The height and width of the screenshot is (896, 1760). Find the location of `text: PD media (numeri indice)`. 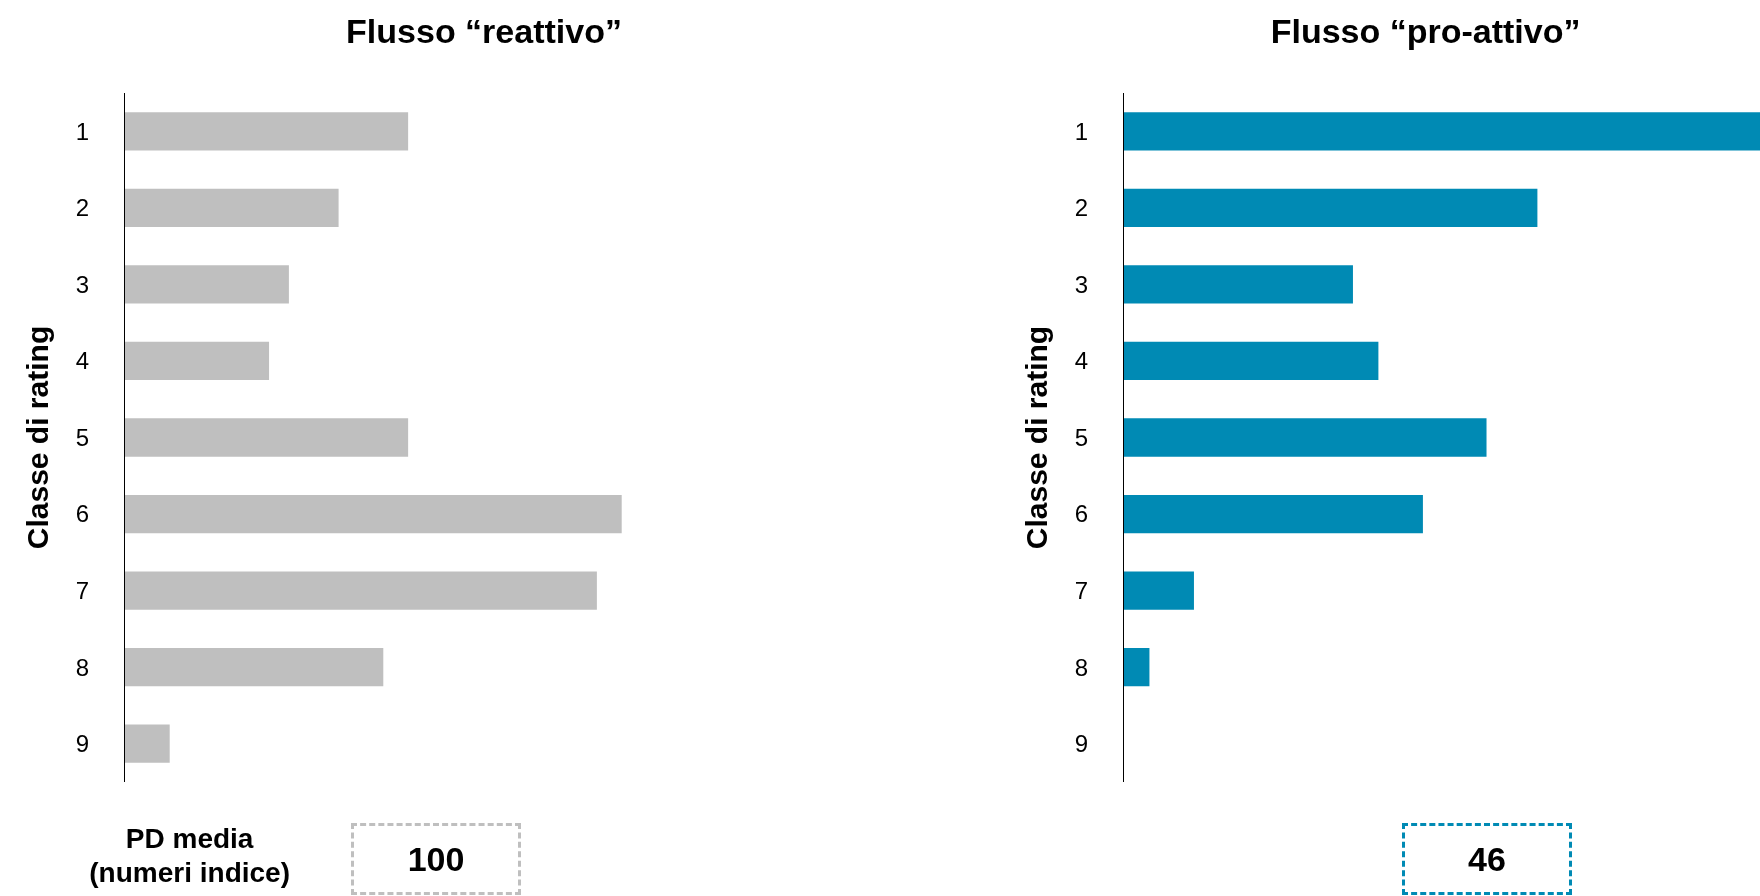

text: PD media (numeri indice) is located at coordinates (189, 856).